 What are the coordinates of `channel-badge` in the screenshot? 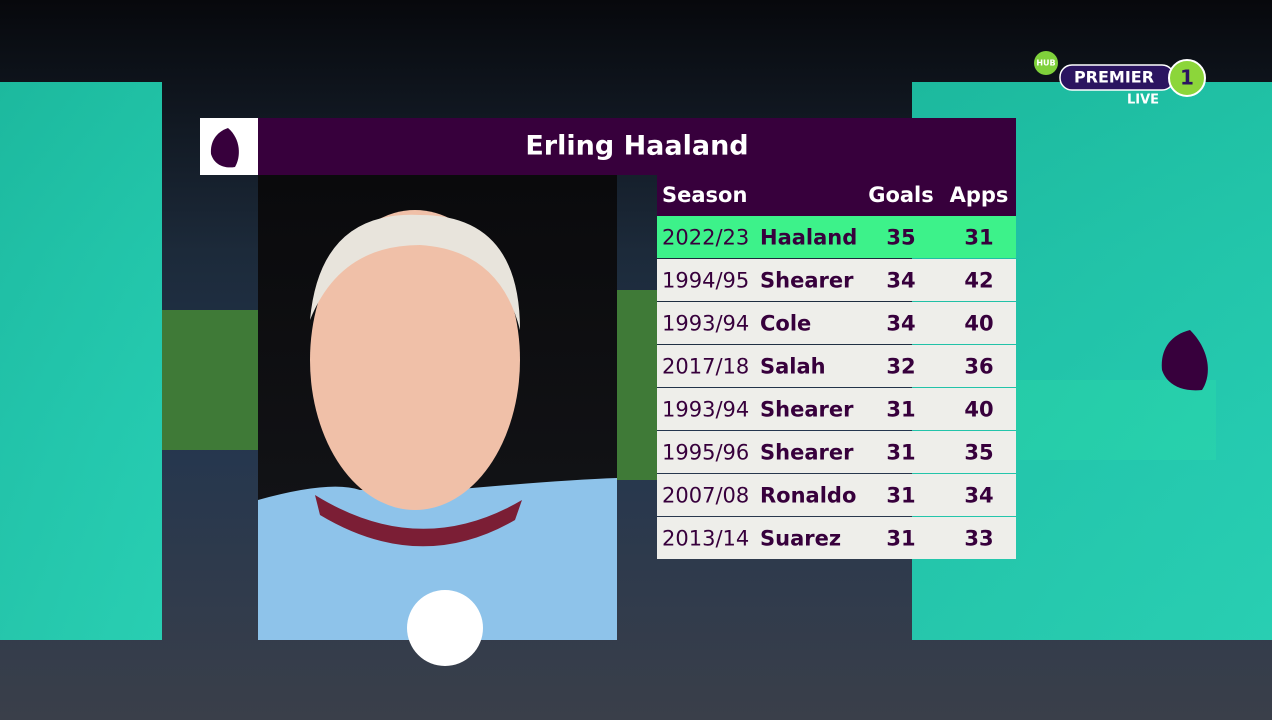 It's located at (1046, 63).